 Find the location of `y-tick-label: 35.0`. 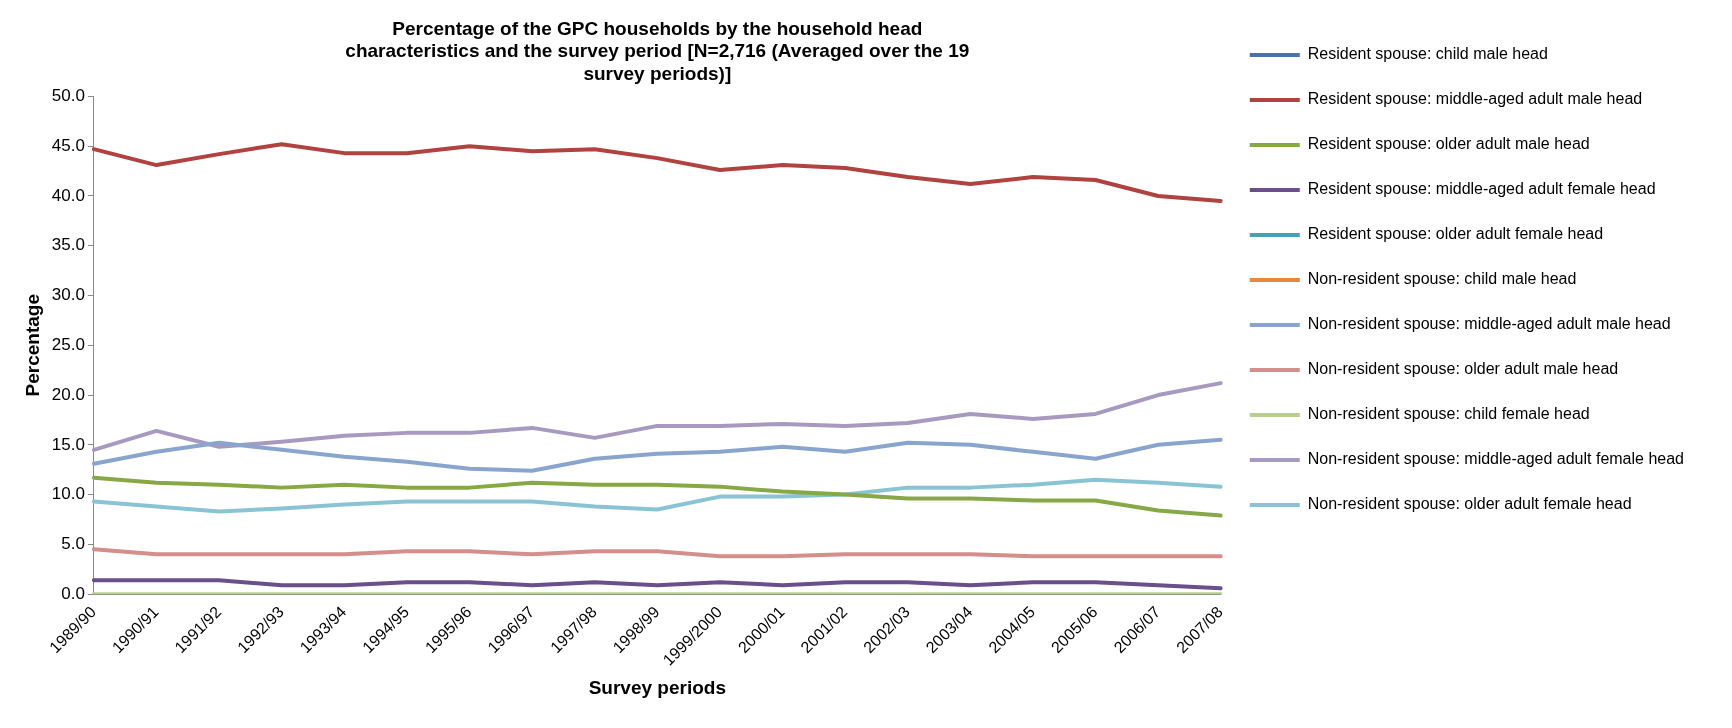

y-tick-label: 35.0 is located at coordinates (68, 245).